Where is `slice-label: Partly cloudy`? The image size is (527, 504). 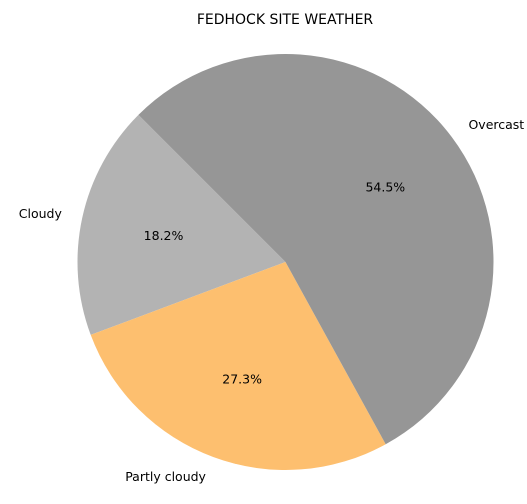
slice-label: Partly cloudy is located at coordinates (165, 476).